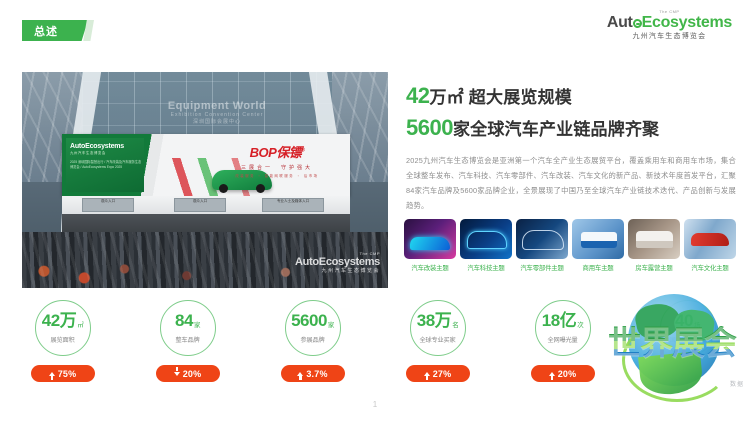 This screenshot has width=750, height=422. What do you see at coordinates (710, 268) in the screenshot?
I see `theme-thumbnail-caption: 汽车文化主题` at bounding box center [710, 268].